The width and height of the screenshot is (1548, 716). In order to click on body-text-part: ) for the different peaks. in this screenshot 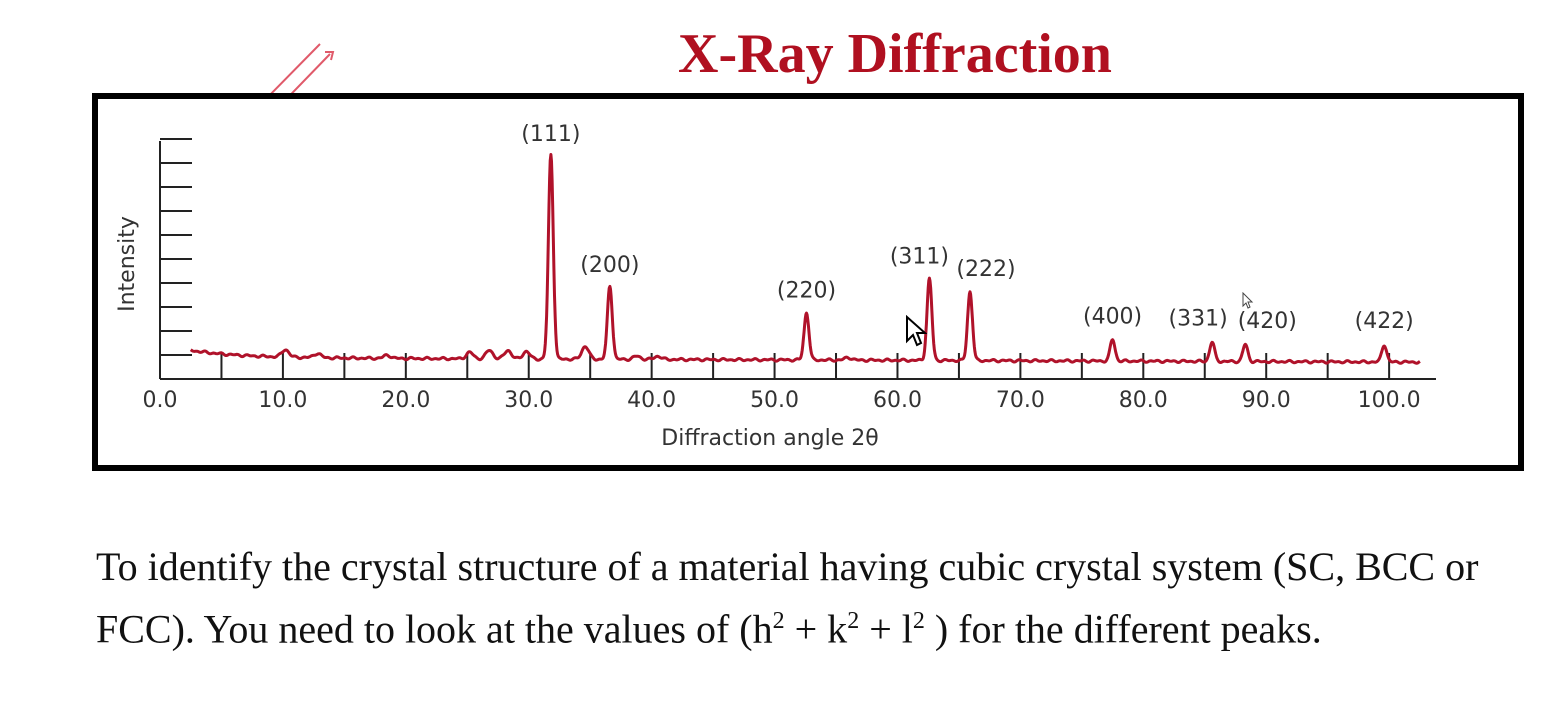, I will do `click(1123, 629)`.